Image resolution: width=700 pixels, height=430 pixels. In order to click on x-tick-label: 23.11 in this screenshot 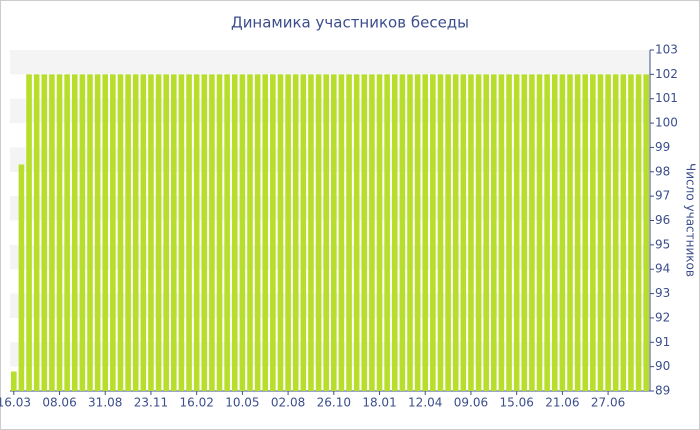, I will do `click(151, 403)`.